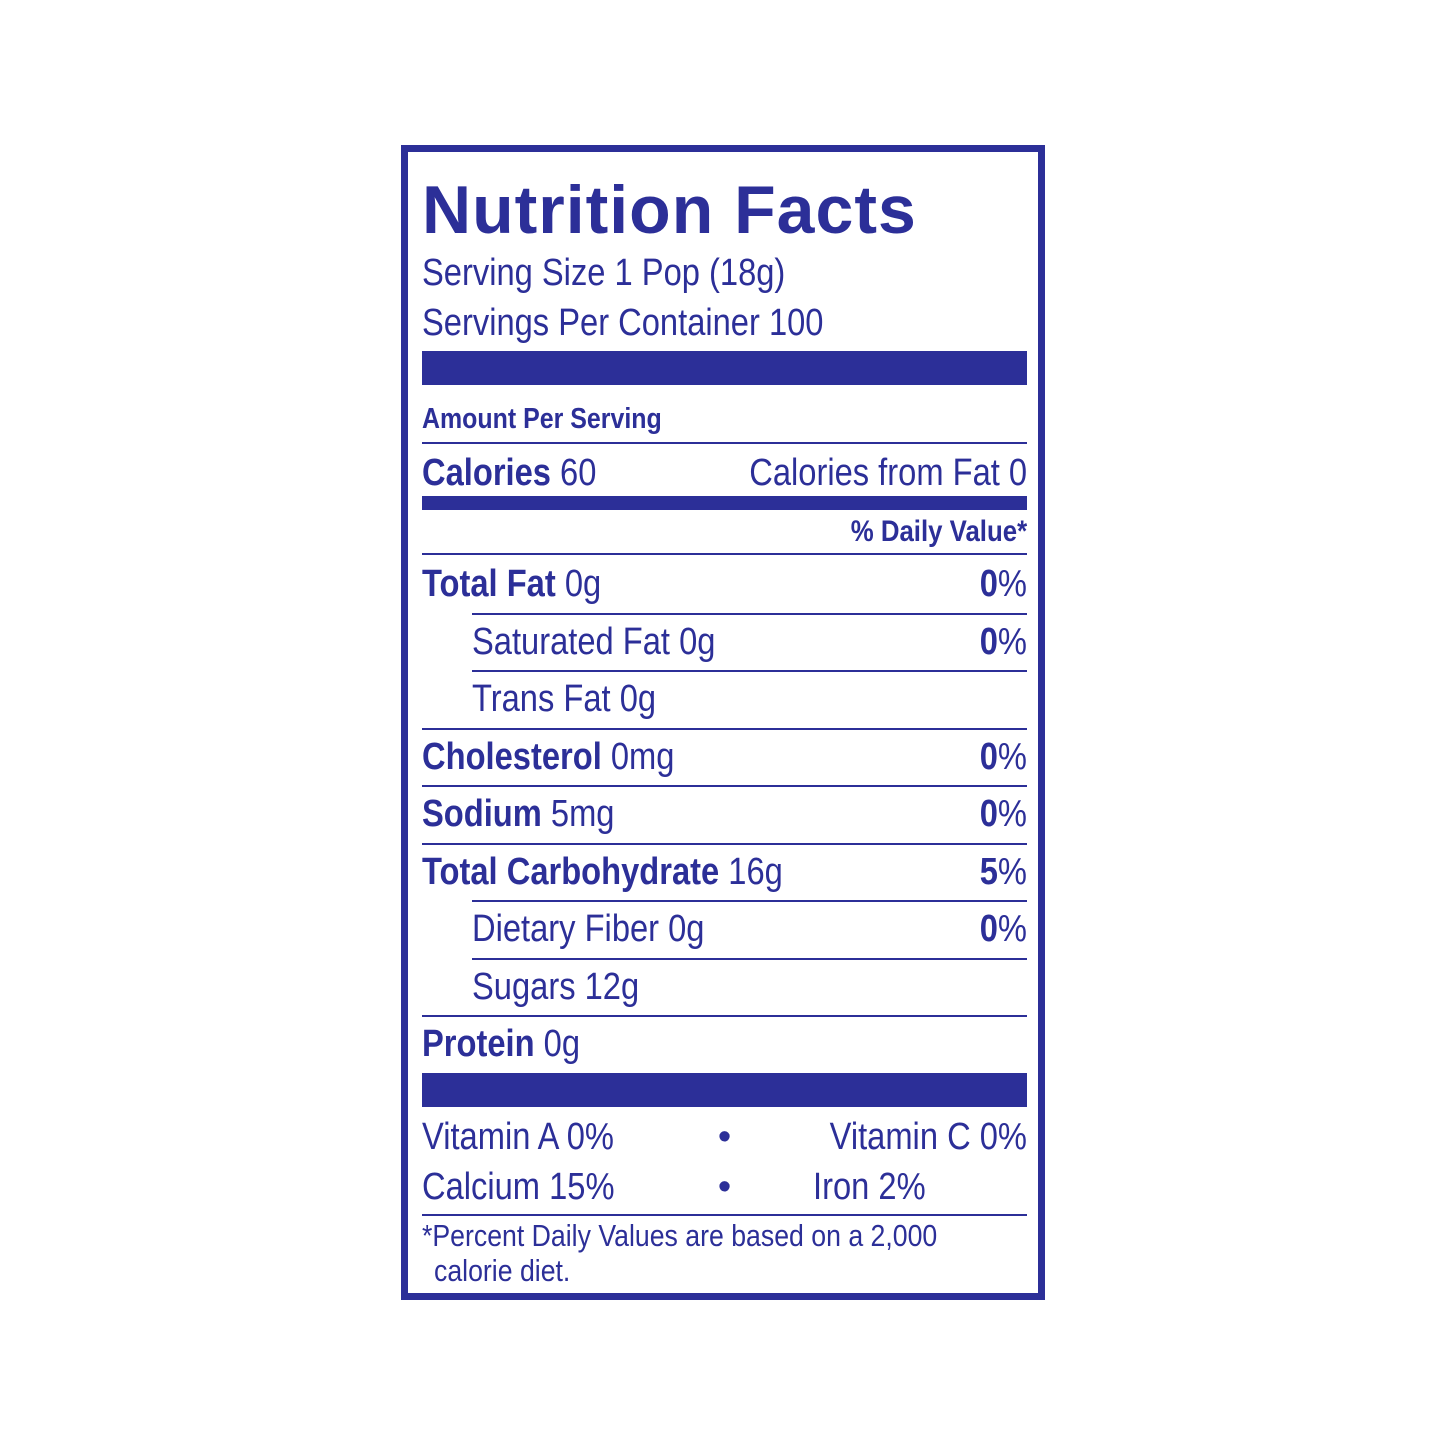 This screenshot has width=1445, height=1445. What do you see at coordinates (669, 210) in the screenshot?
I see `title: Nutrition Facts` at bounding box center [669, 210].